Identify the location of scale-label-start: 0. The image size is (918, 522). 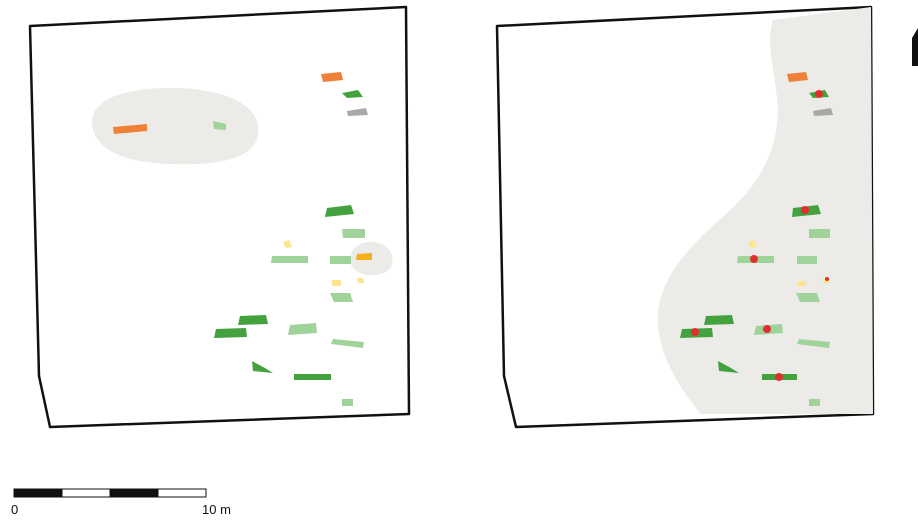
(15, 509).